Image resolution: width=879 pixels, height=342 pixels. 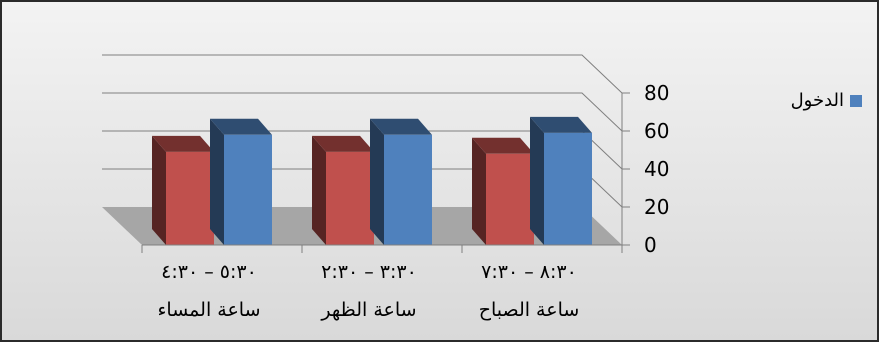 What do you see at coordinates (529, 310) in the screenshot?
I see `x-tick-category-label: ساعة الصباح` at bounding box center [529, 310].